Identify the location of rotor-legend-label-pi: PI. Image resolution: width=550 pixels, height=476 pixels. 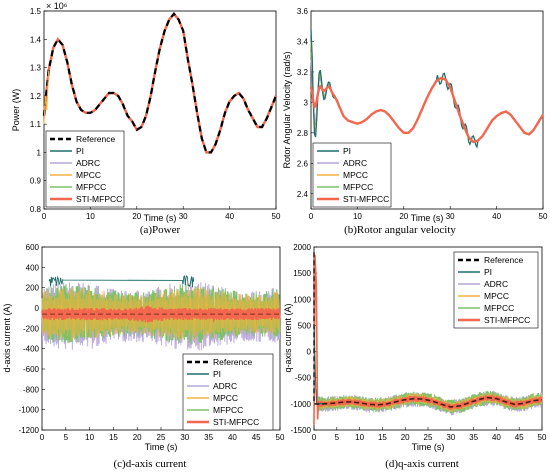
(347, 151).